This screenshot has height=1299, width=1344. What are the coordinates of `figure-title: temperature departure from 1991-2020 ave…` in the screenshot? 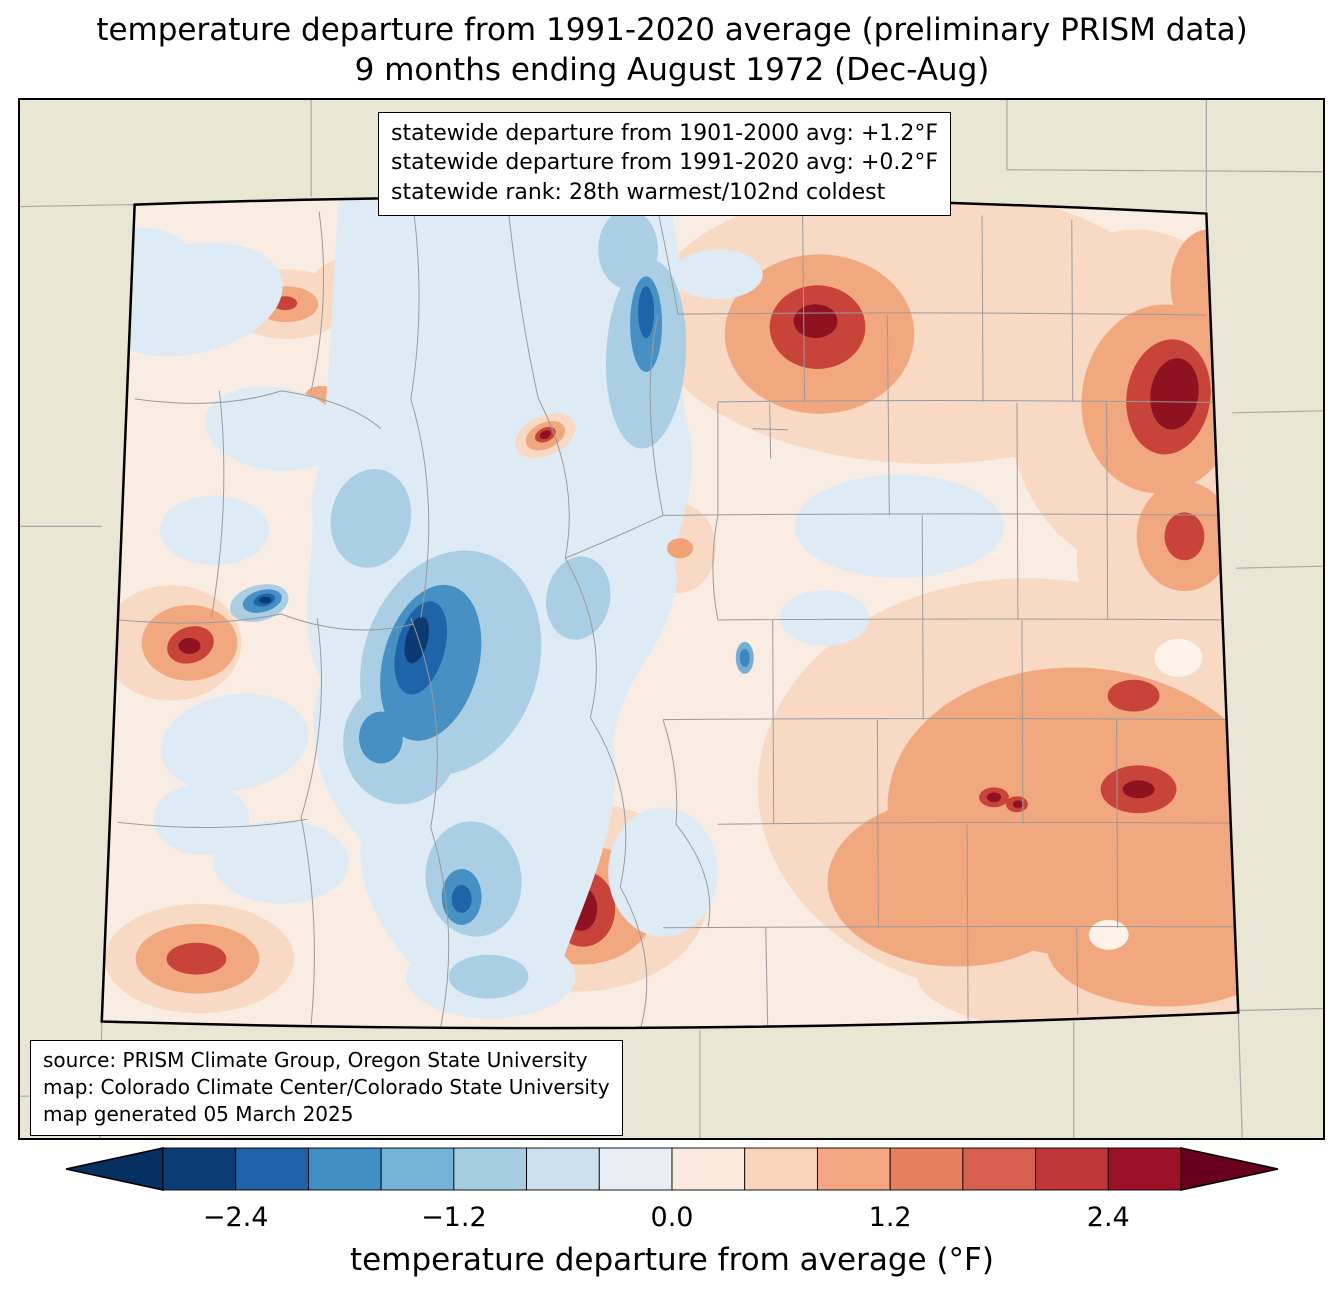 It's located at (672, 50).